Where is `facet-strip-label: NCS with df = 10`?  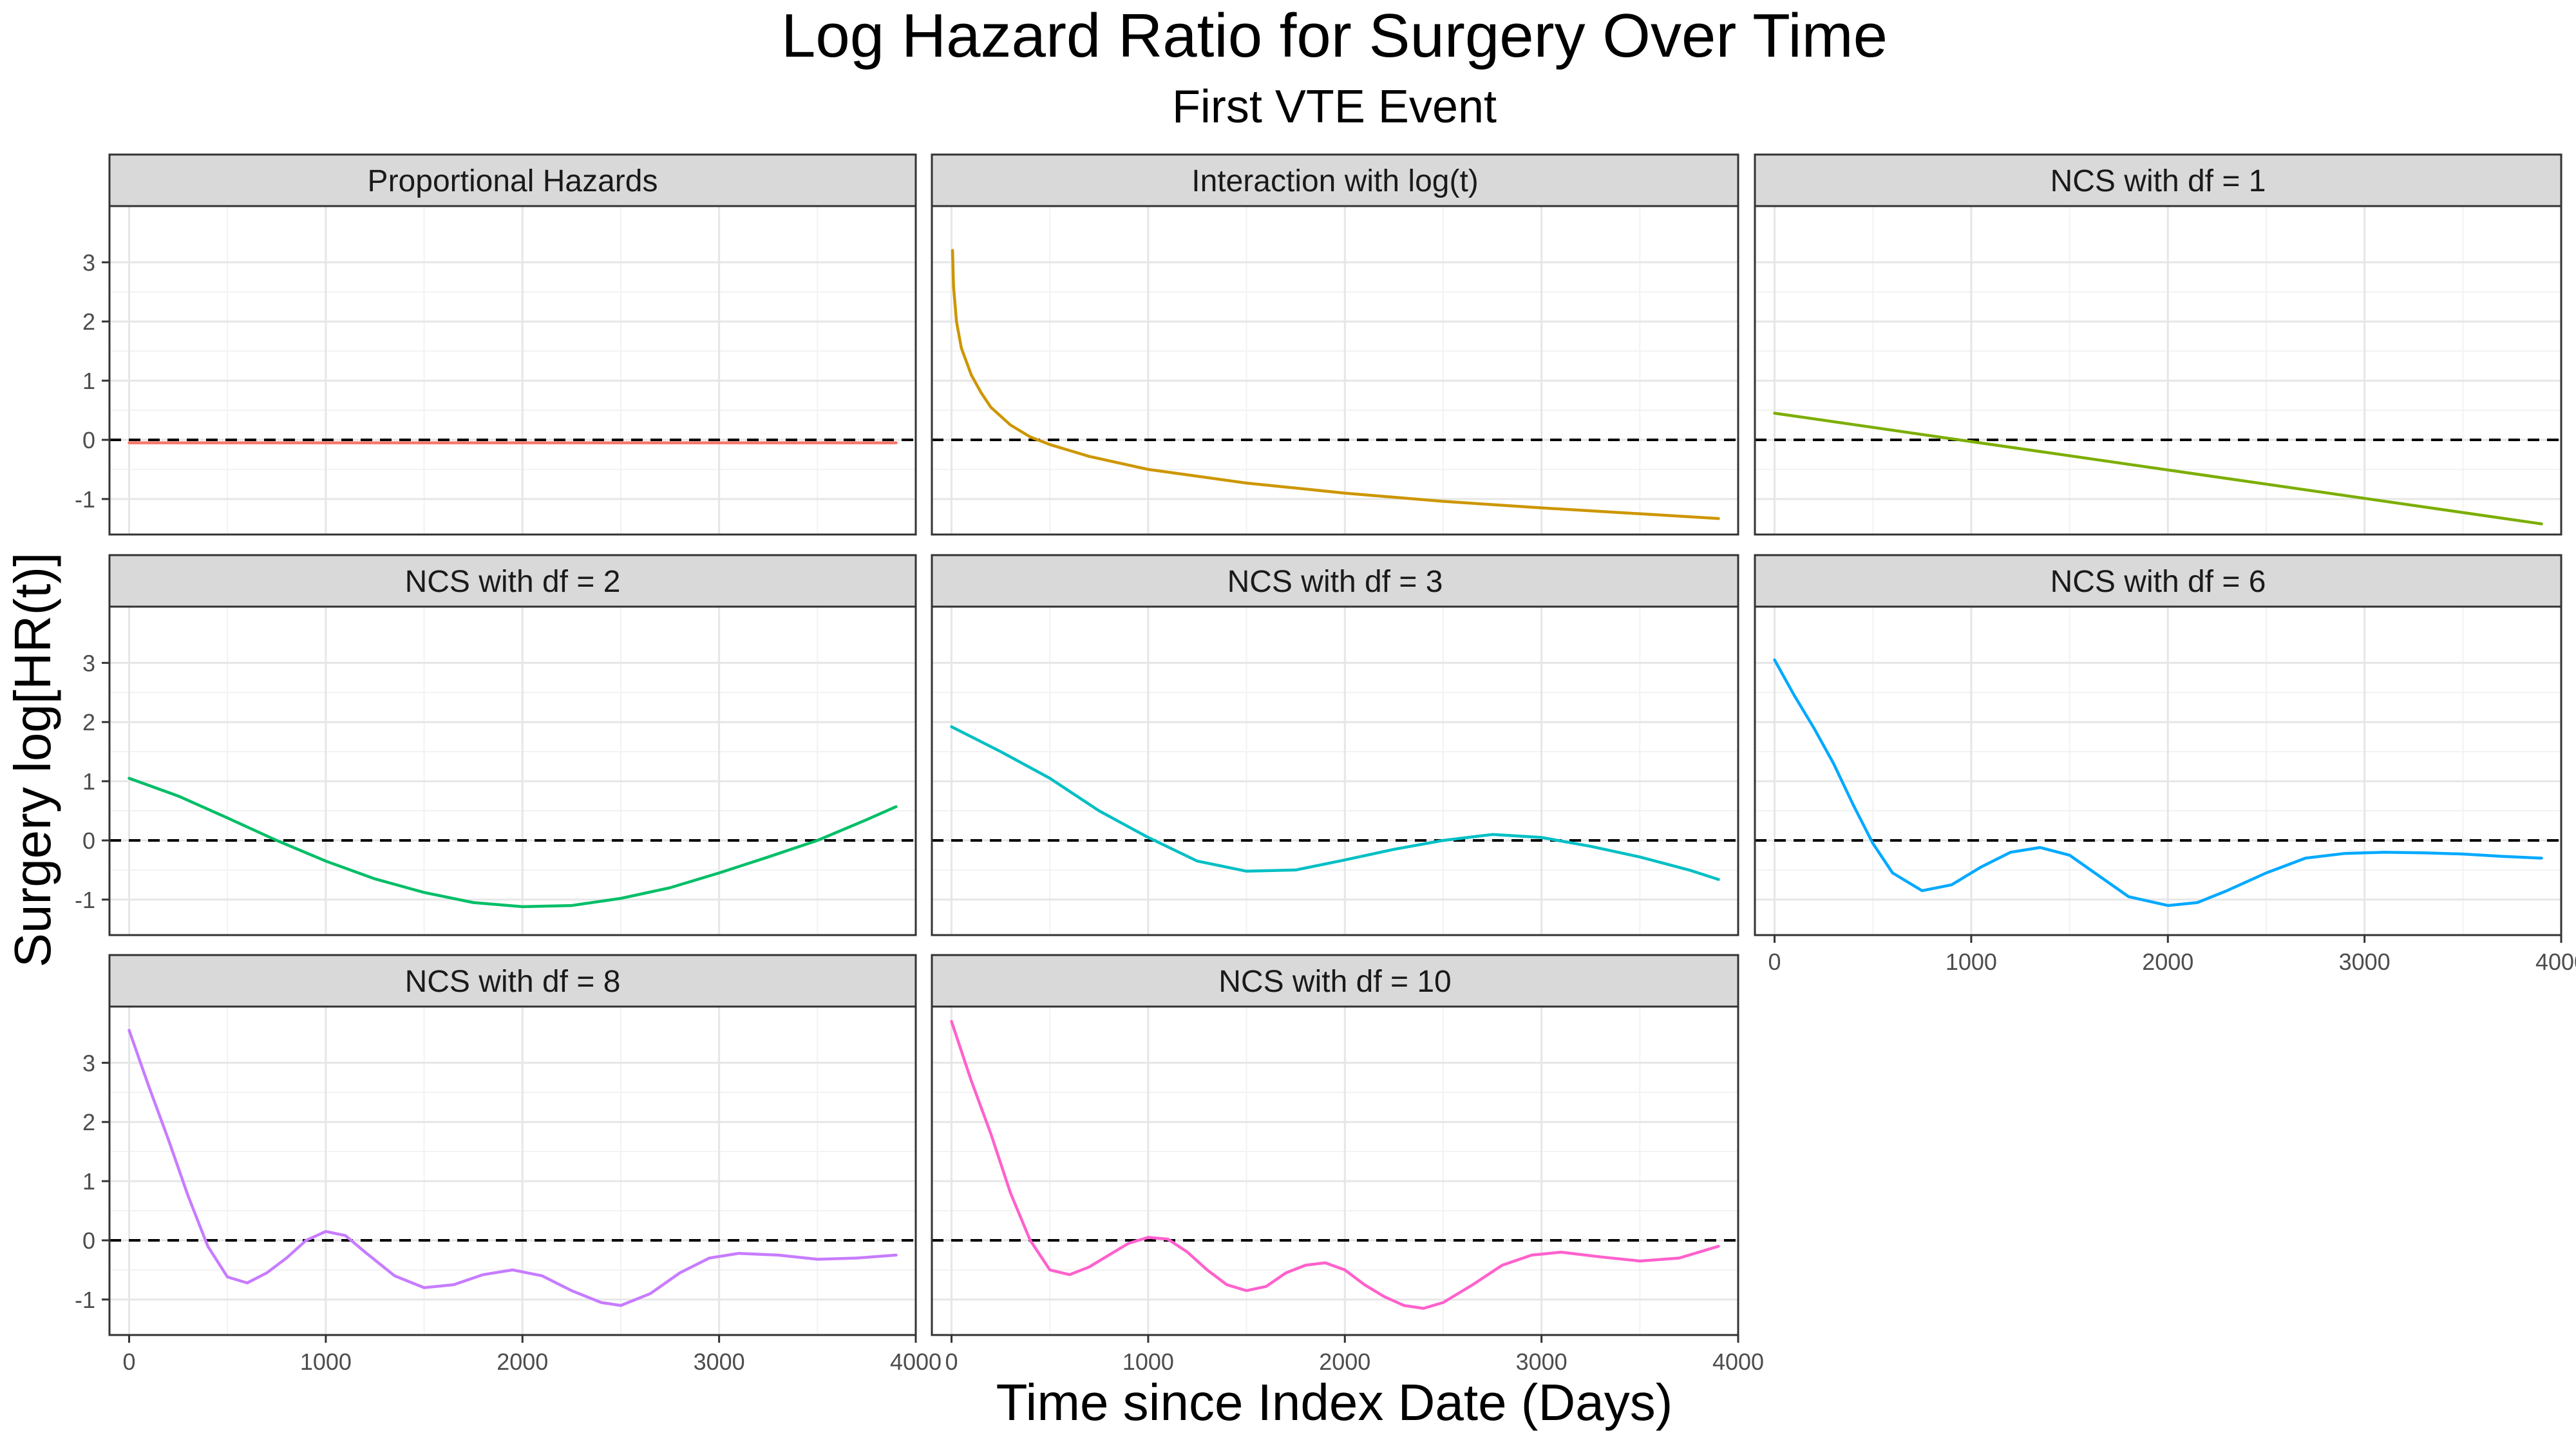 facet-strip-label: NCS with df = 10 is located at coordinates (1335, 982).